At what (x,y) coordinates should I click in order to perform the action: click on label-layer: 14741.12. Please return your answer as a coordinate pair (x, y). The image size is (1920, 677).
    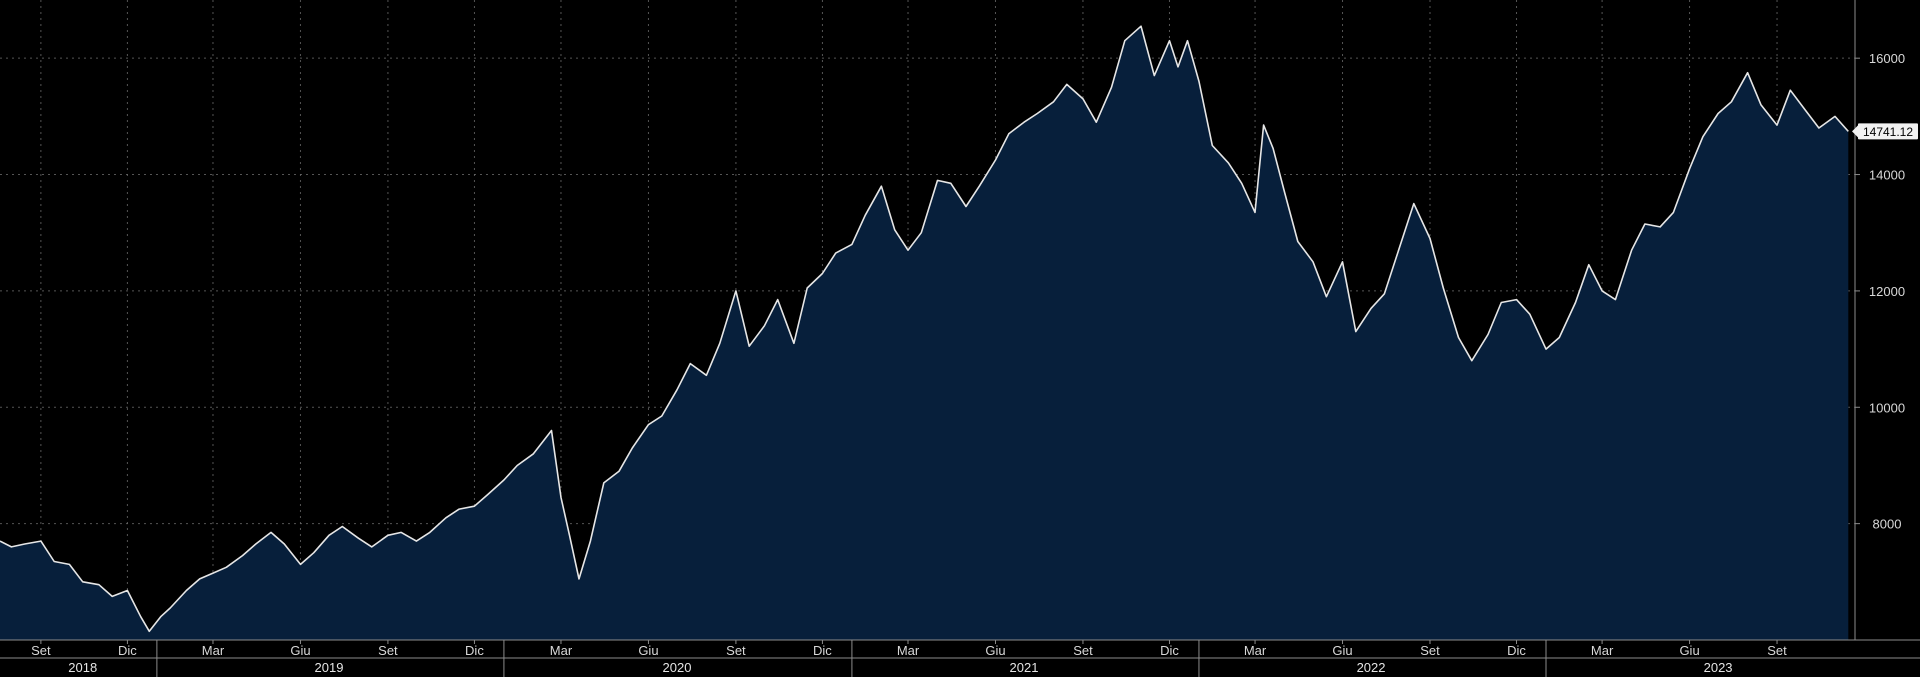
    Looking at the image, I should click on (1885, 131).